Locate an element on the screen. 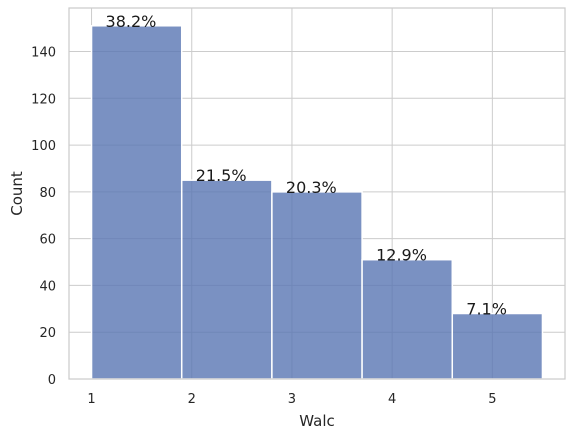  y-tick-label: 20 is located at coordinates (47, 333).